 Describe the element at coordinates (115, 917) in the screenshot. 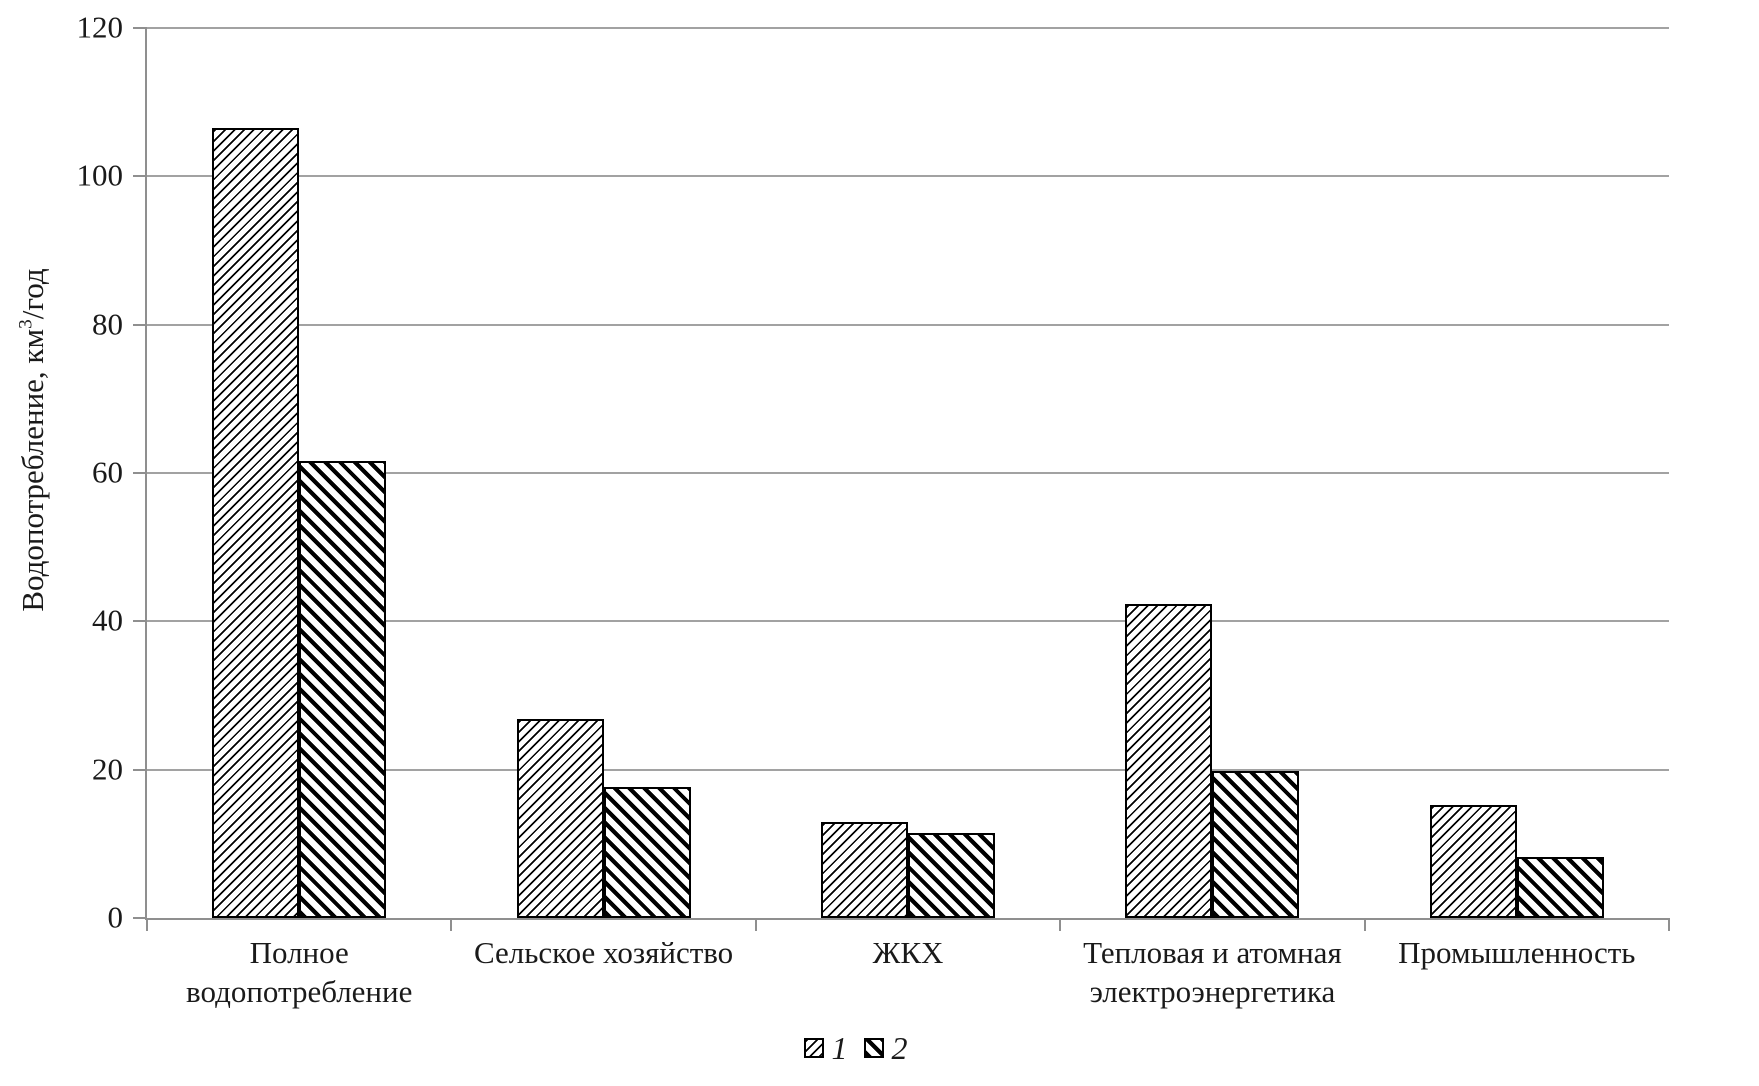

I see `y-tick-label-0: 0` at that location.